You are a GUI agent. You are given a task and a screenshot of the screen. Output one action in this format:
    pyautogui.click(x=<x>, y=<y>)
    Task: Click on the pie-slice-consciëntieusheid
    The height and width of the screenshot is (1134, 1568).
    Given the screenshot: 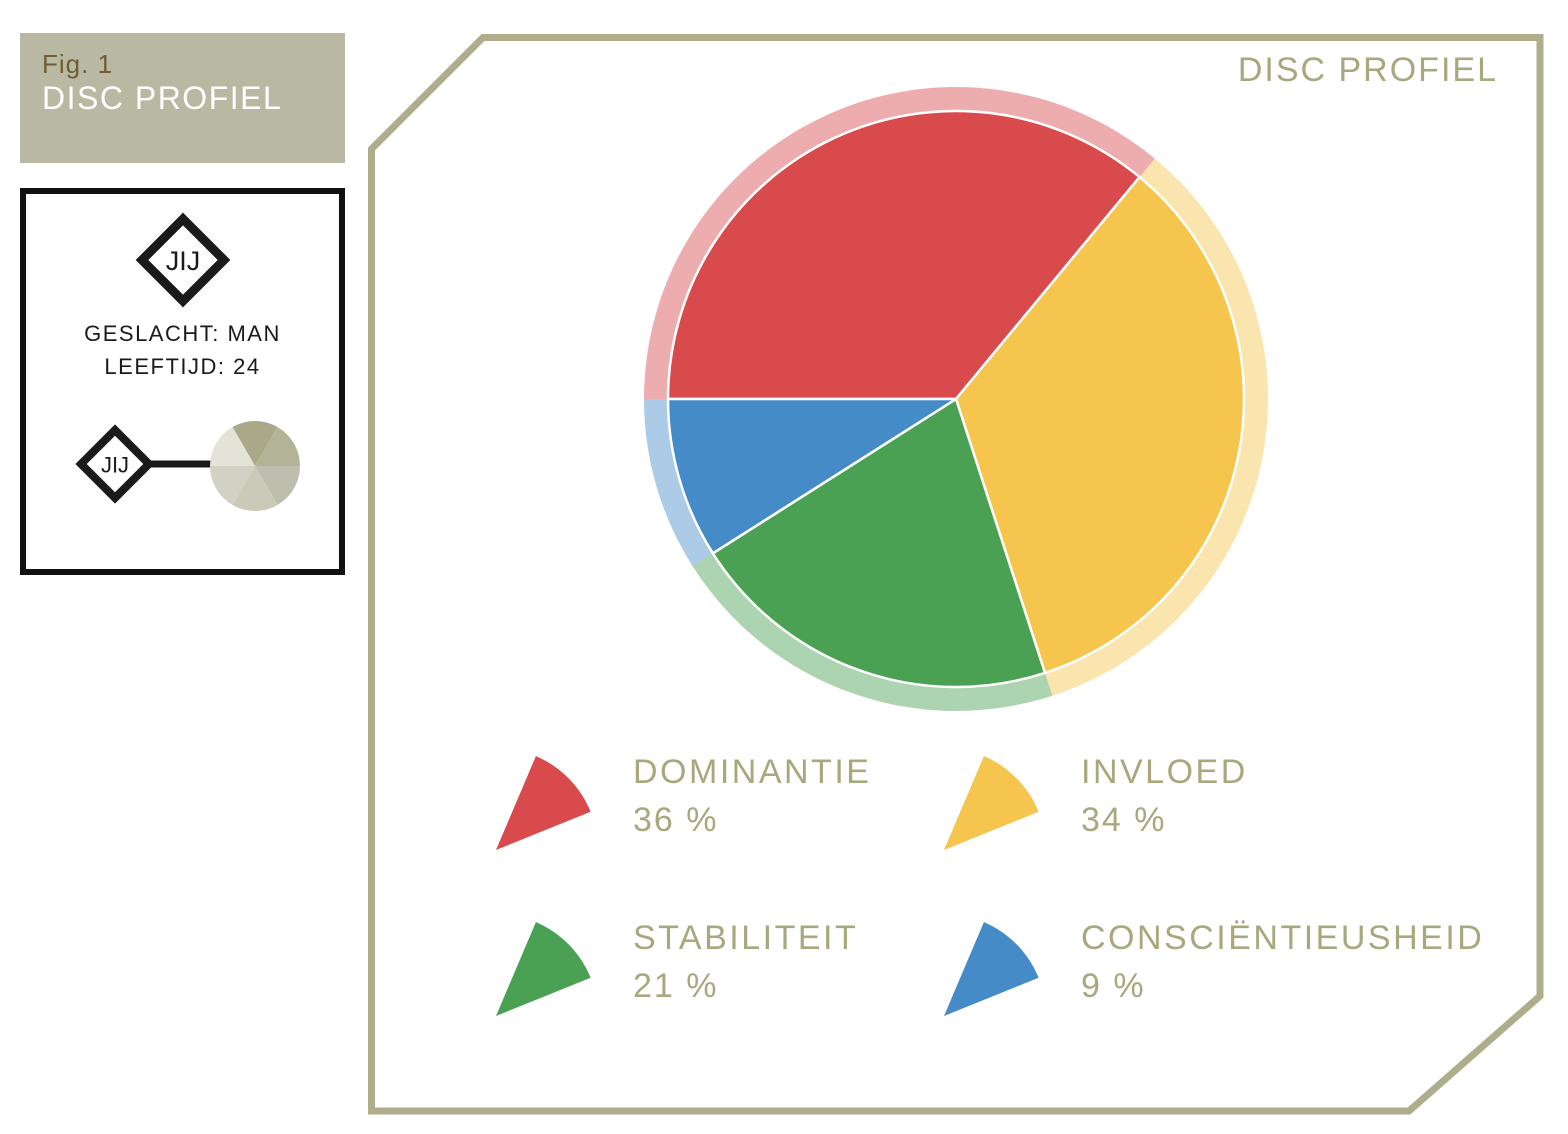 What is the action you would take?
    pyautogui.click(x=812, y=476)
    